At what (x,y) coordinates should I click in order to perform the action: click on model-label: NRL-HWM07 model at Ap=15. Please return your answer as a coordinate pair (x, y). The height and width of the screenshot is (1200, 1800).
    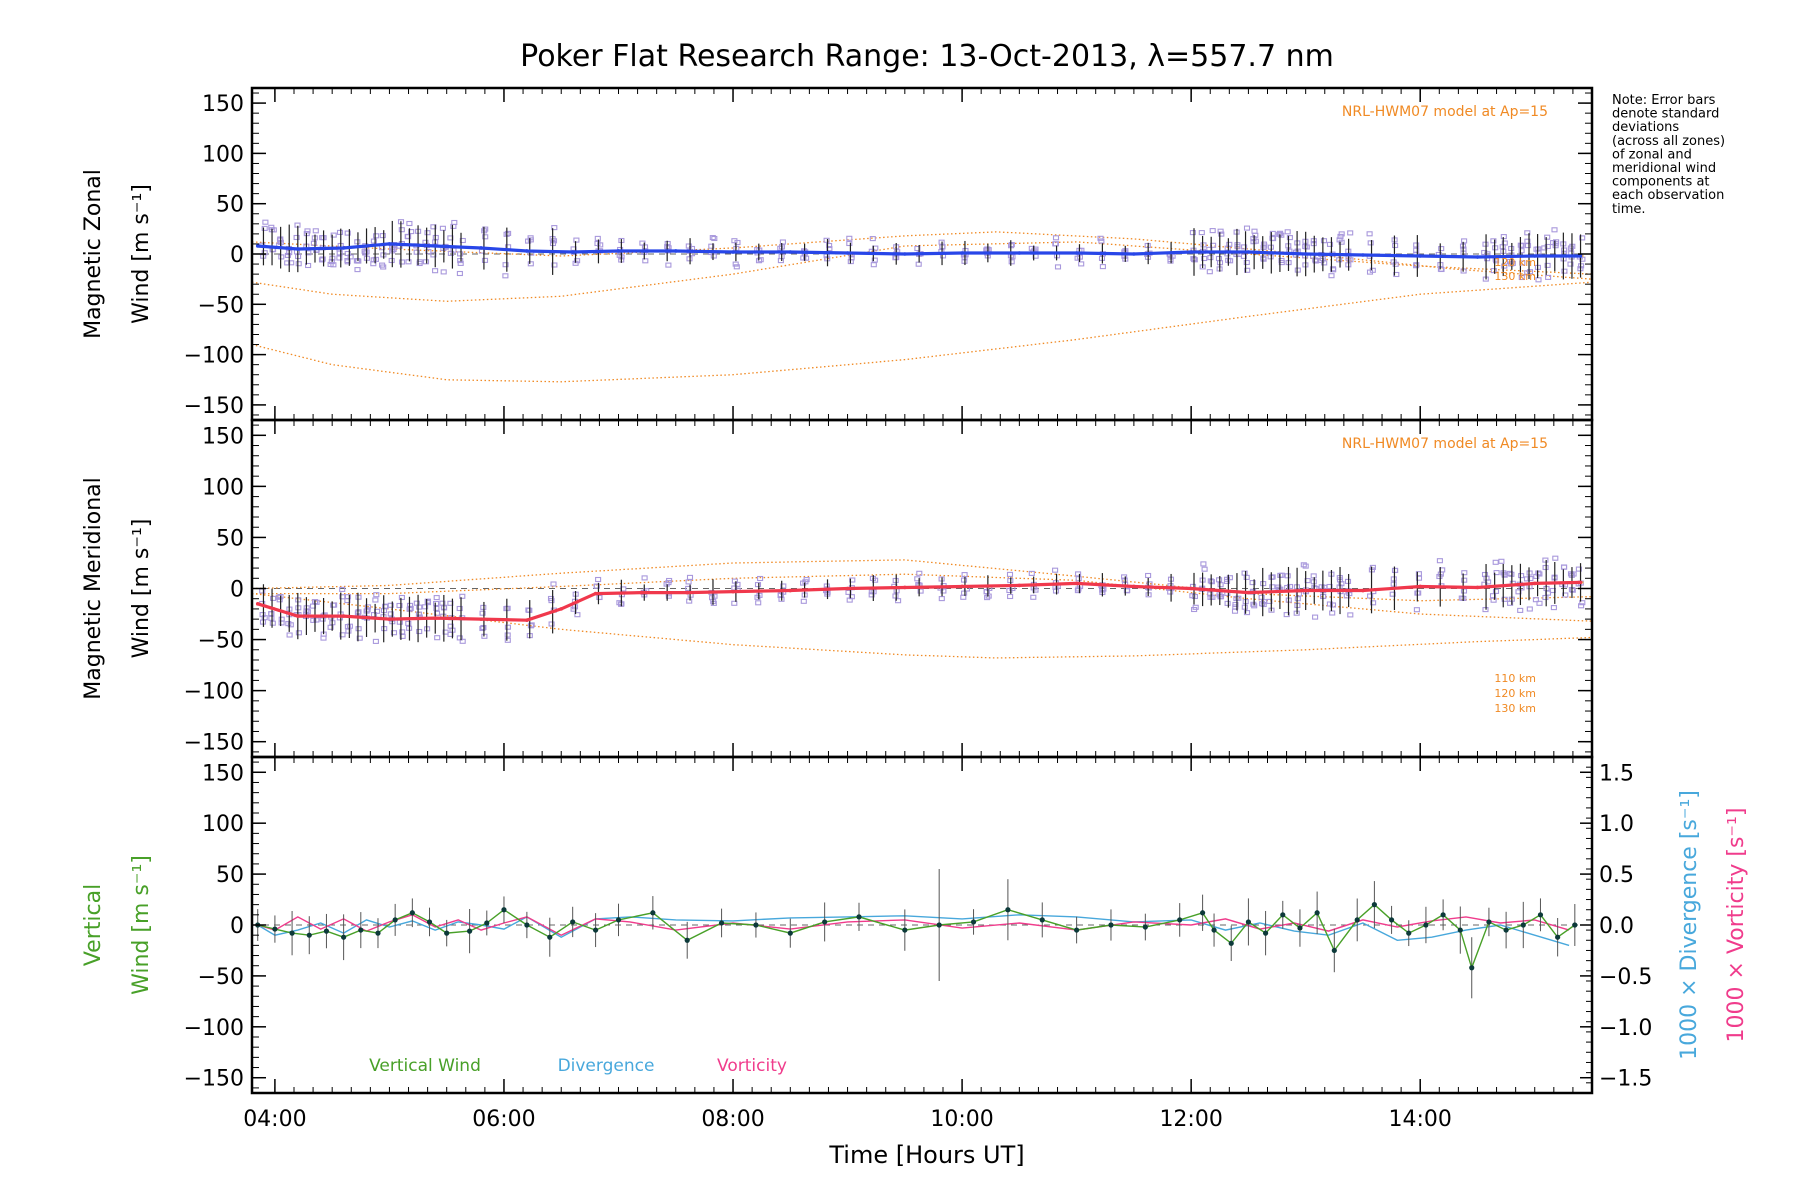
    Looking at the image, I should click on (1445, 444).